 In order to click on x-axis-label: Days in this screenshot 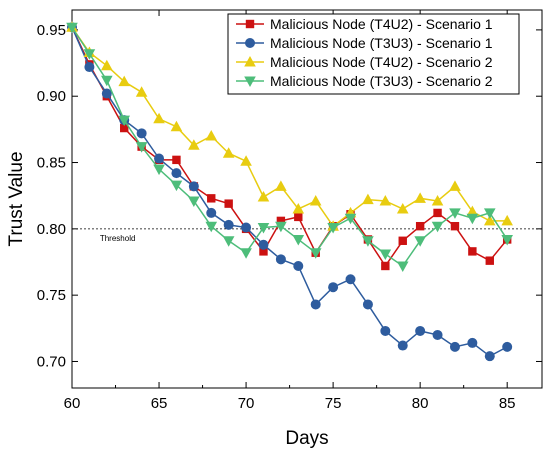, I will do `click(306, 438)`.